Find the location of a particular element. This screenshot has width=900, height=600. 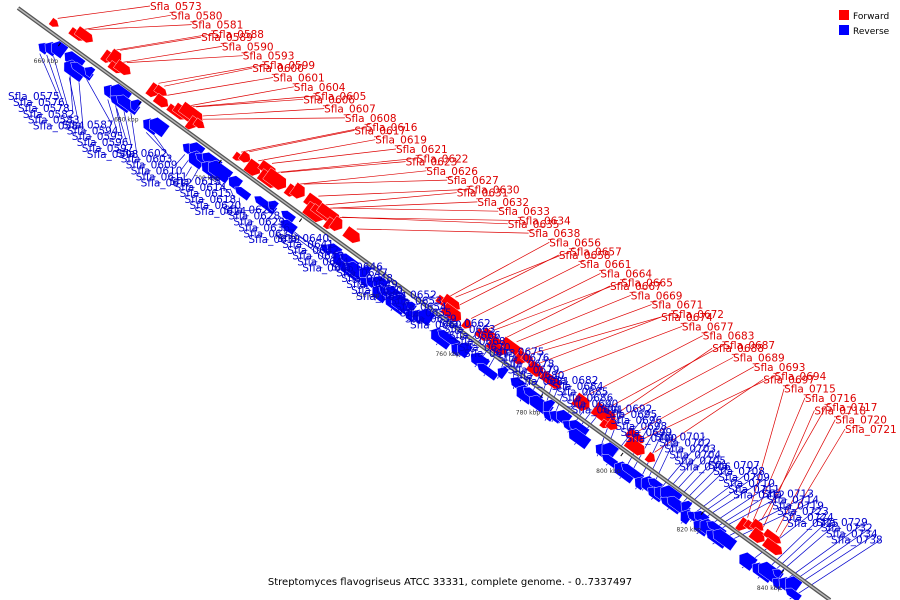

tick-label: 680 kbp is located at coordinates (126, 120).